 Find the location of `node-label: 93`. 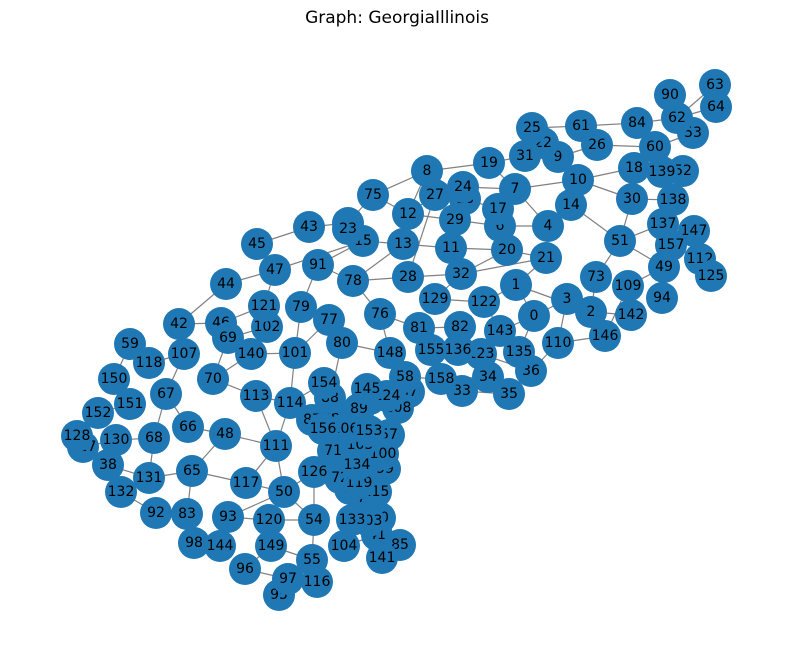

node-label: 93 is located at coordinates (228, 517).